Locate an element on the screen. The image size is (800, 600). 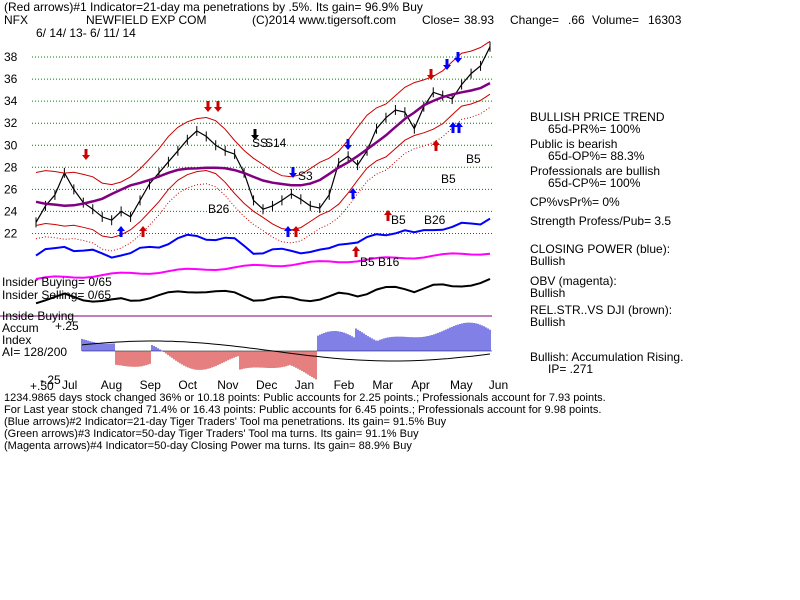
ma21-upper-band is located at coordinates (263, 113).